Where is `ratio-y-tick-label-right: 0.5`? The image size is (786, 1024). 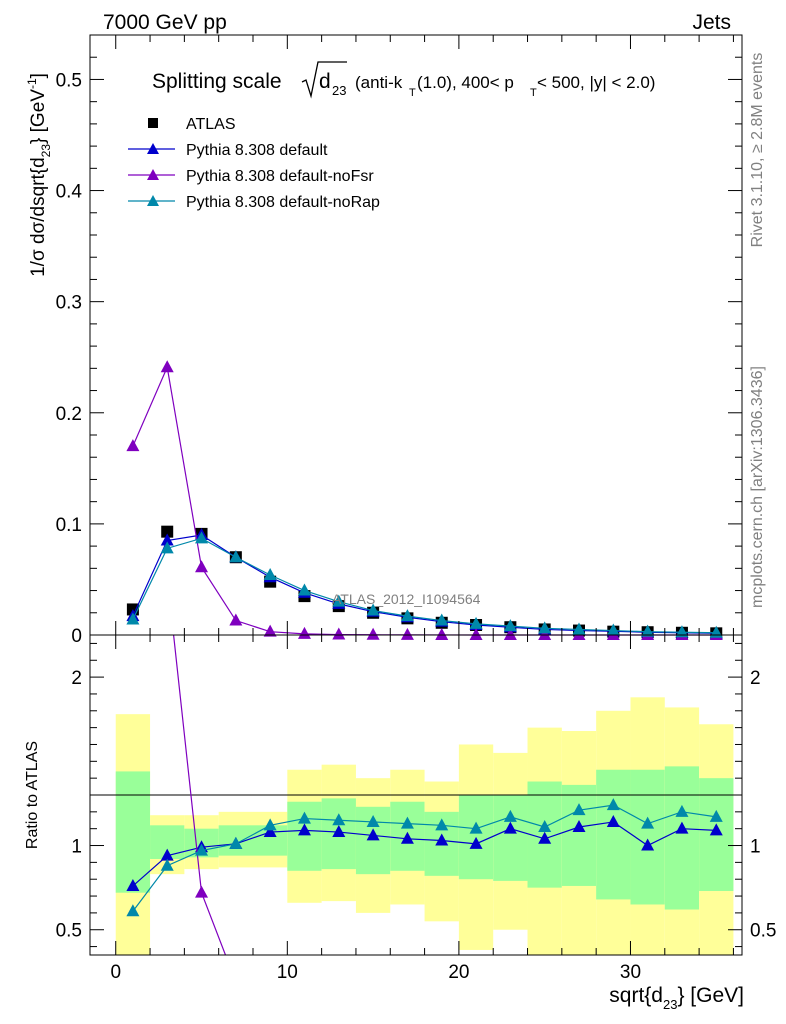
ratio-y-tick-label-right: 0.5 is located at coordinates (763, 931).